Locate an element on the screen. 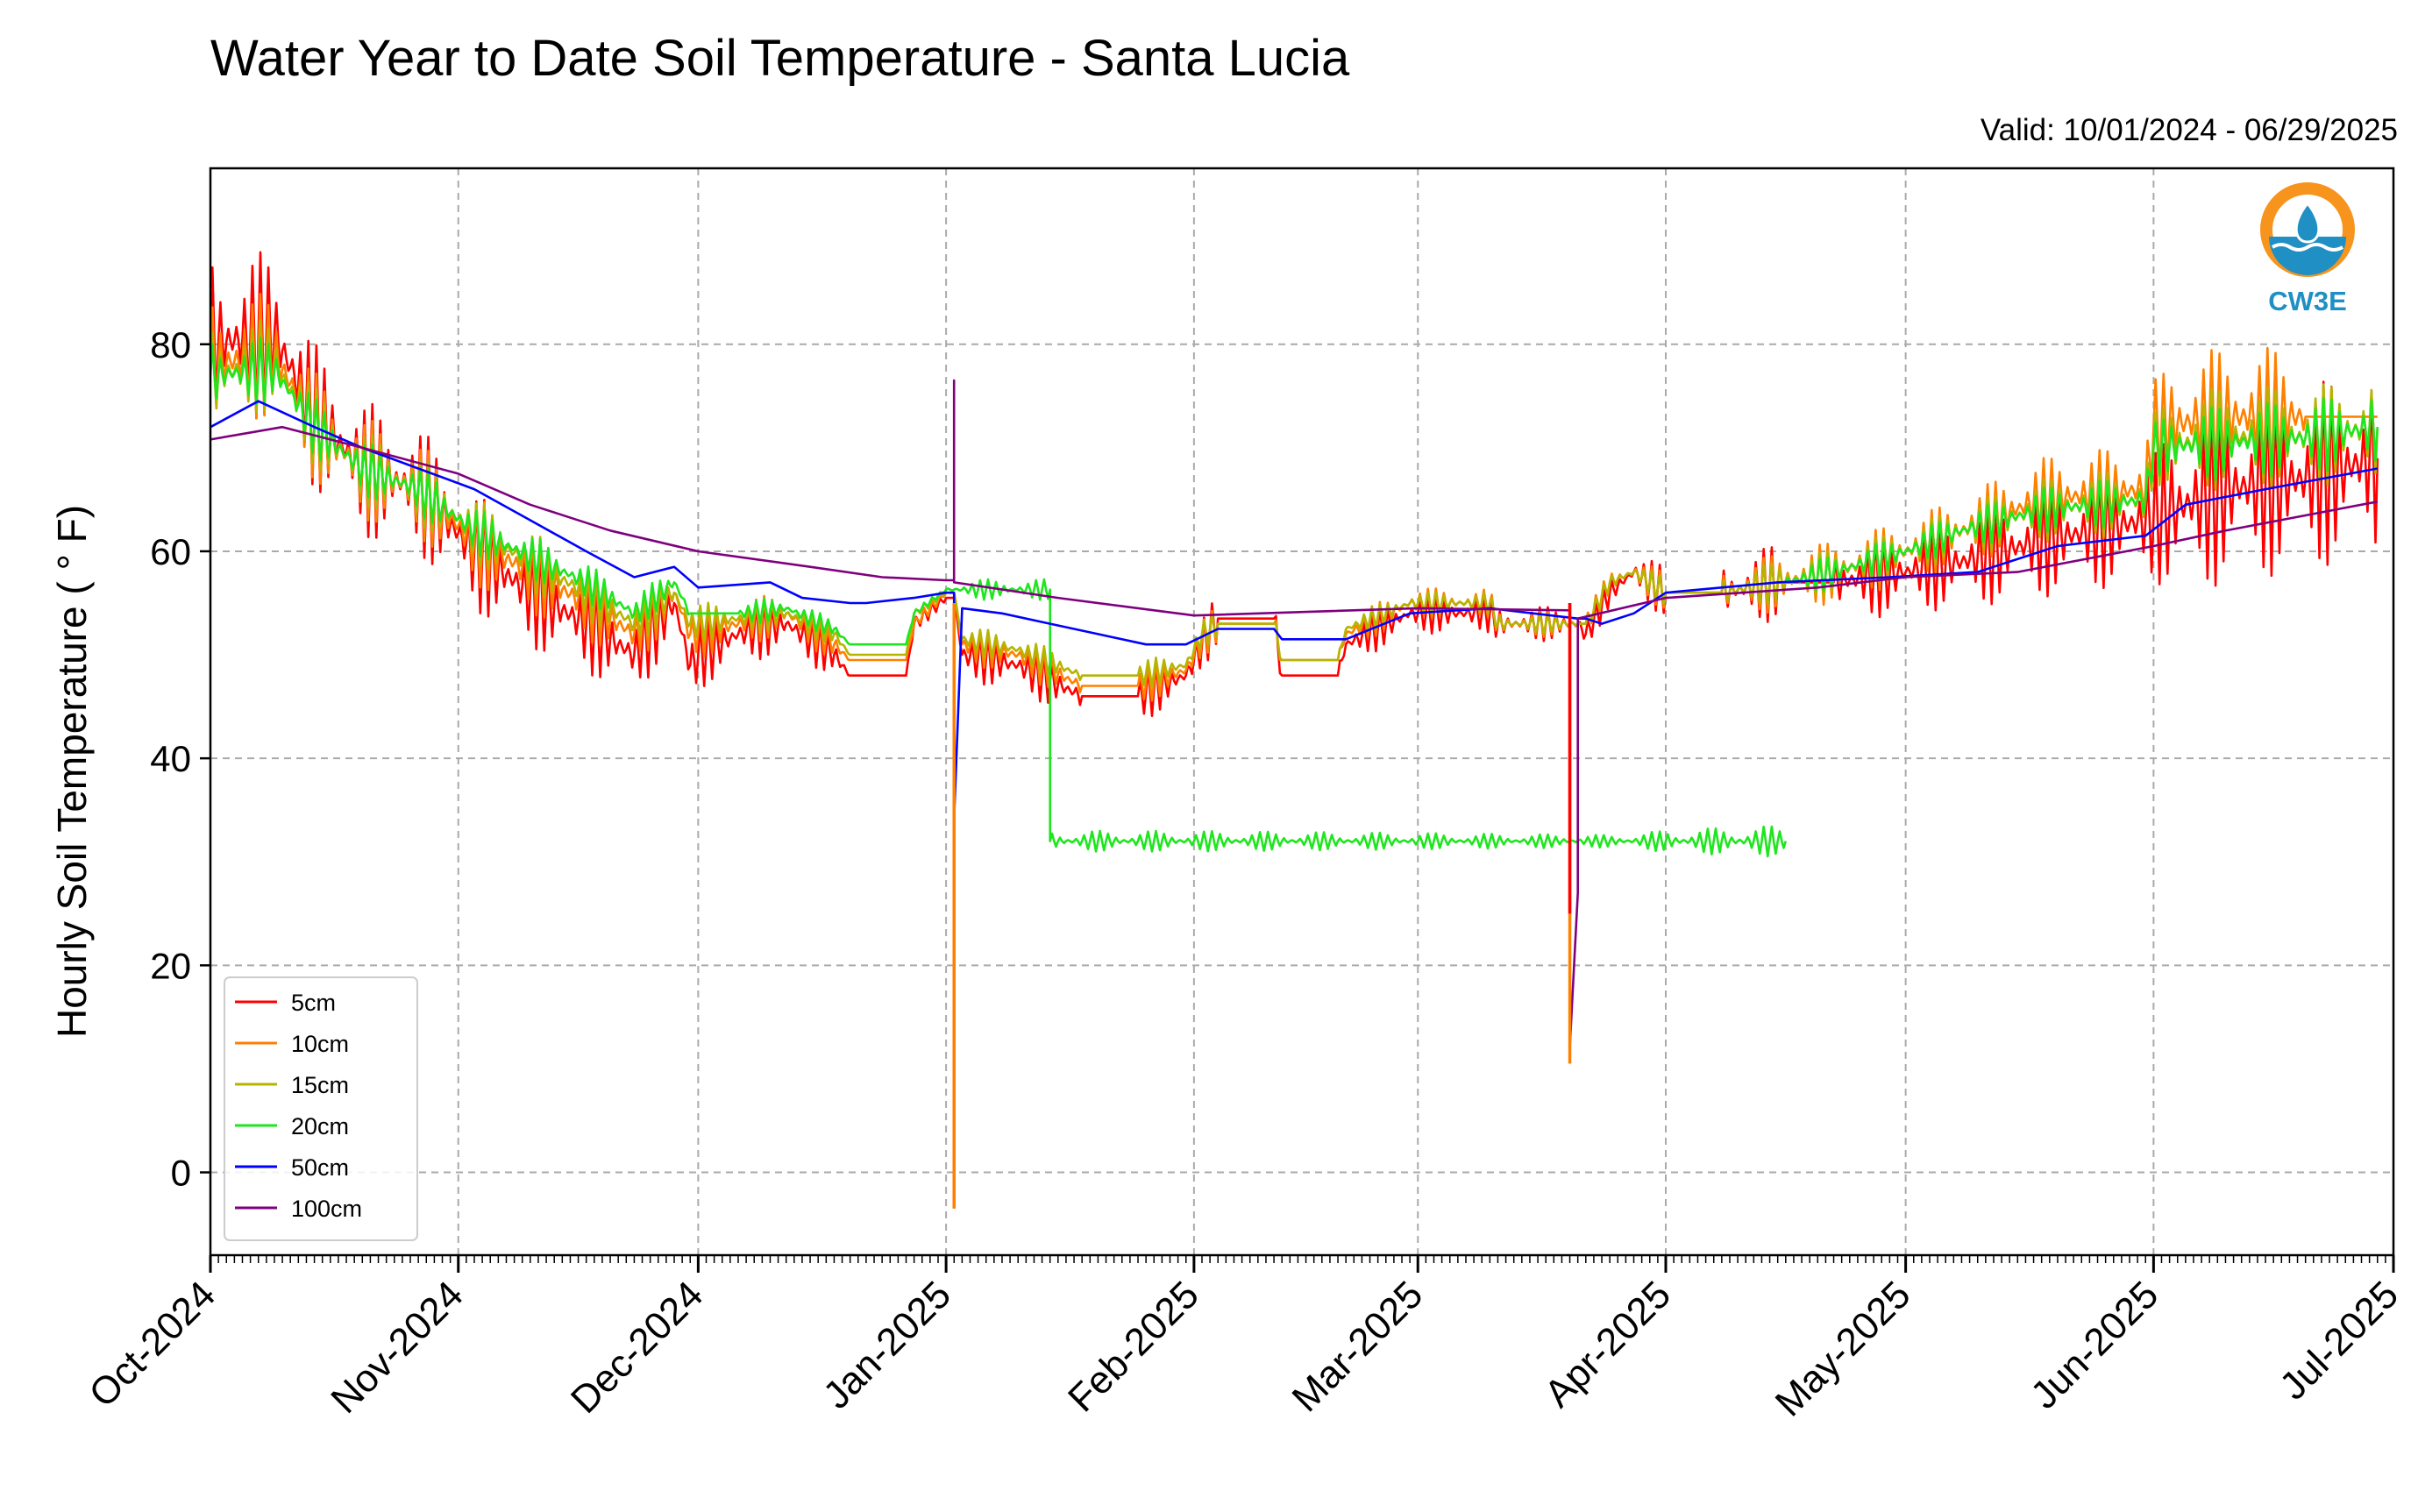 Image resolution: width=2418 pixels, height=1512 pixels. x-tick-label: Oct-2024 is located at coordinates (152, 1344).